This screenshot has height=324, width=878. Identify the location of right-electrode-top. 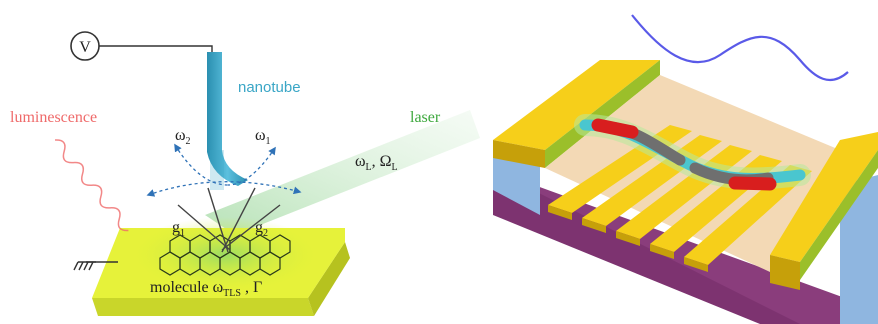
(824, 197).